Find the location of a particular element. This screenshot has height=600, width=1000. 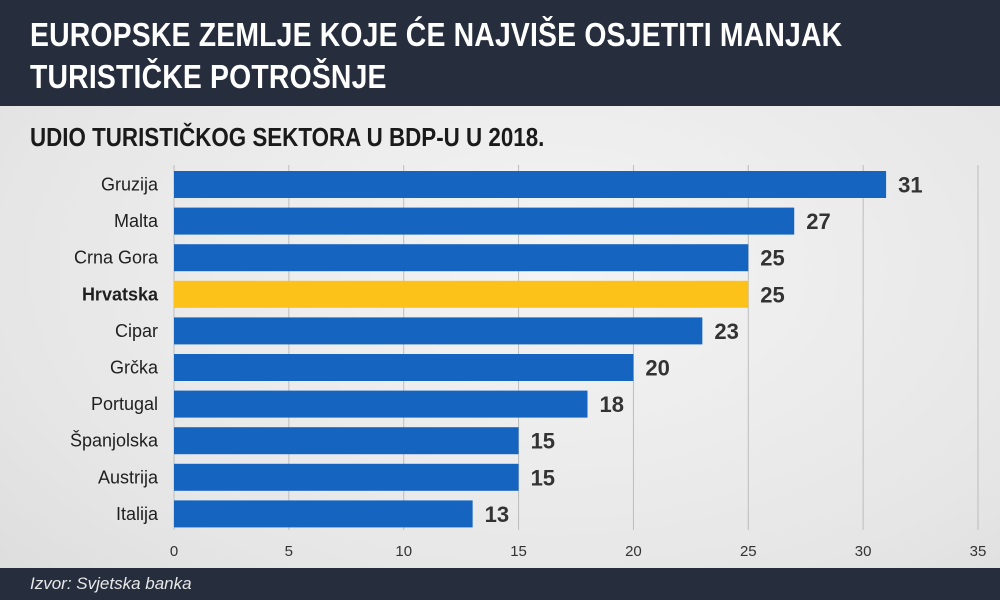

value-label: 27 is located at coordinates (818, 221).